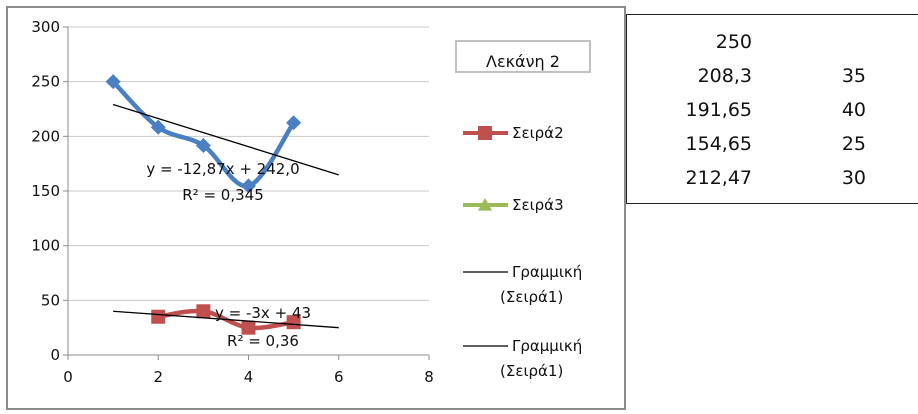  I want to click on x-tick-label: 2, so click(158, 377).